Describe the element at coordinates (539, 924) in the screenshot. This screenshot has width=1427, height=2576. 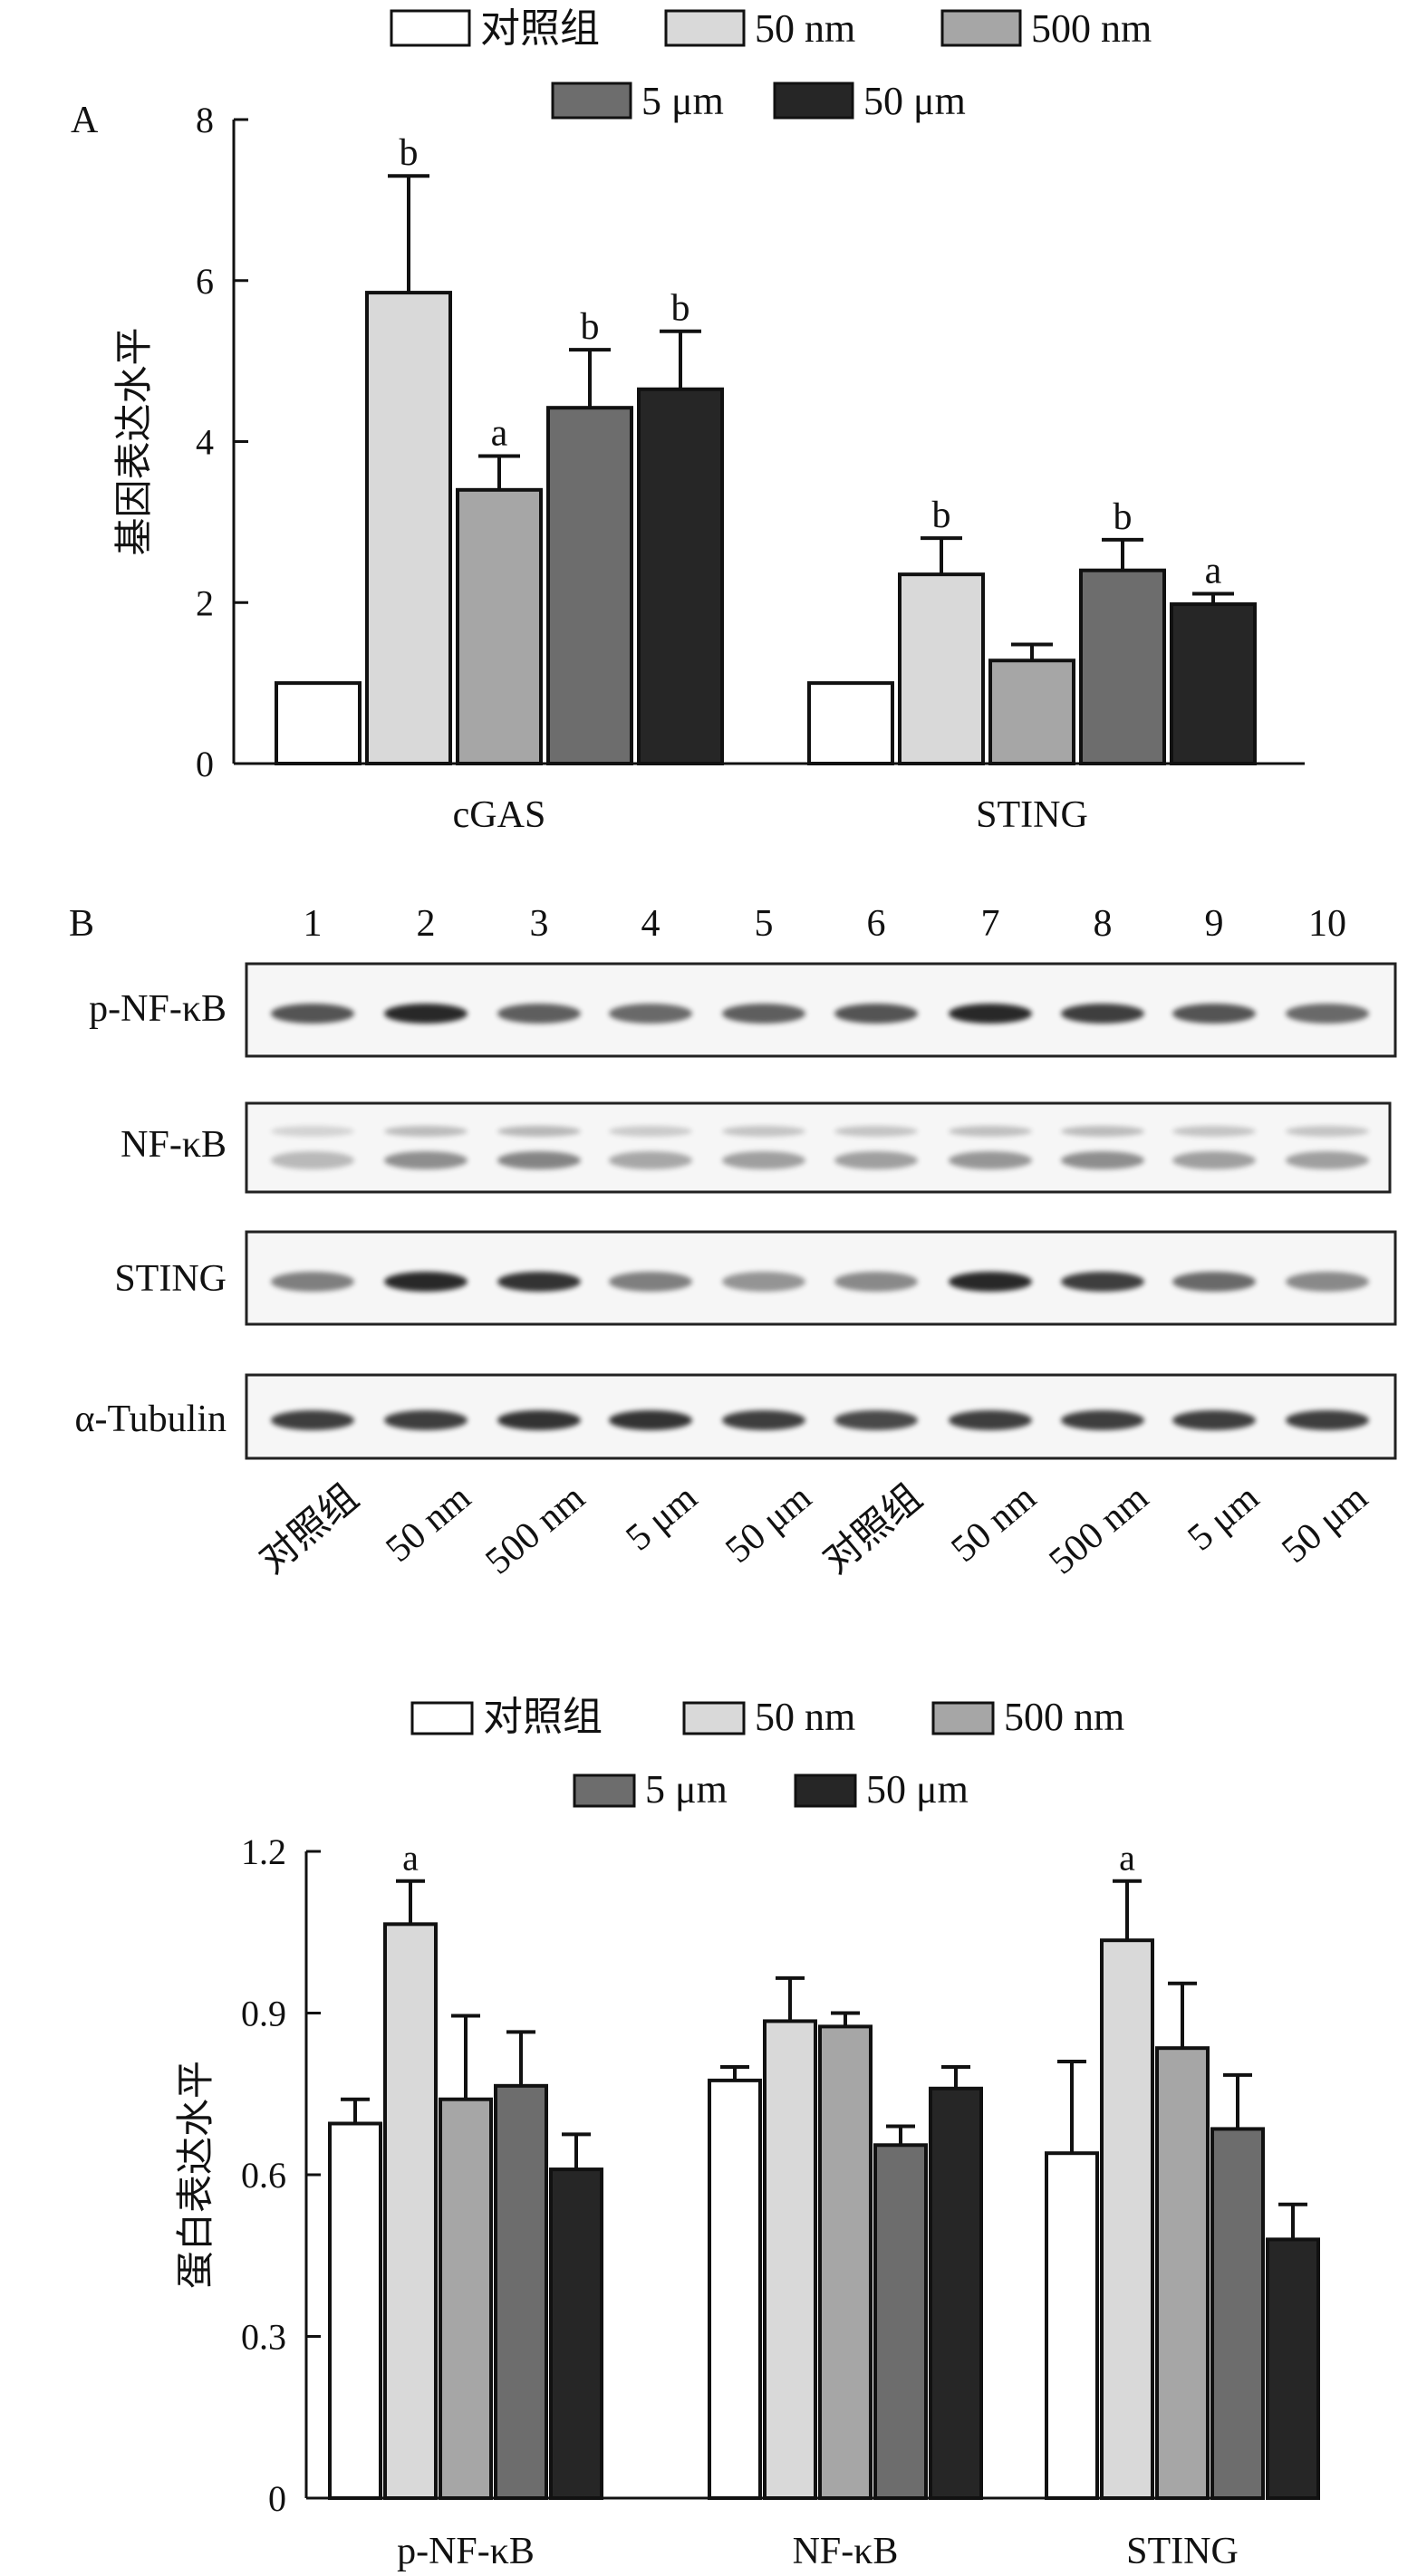
I see `lane-number: 3` at that location.